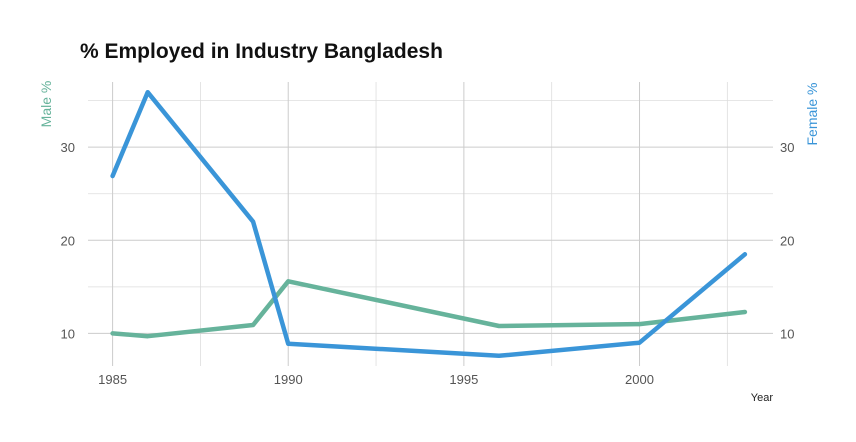  What do you see at coordinates (762, 398) in the screenshot?
I see `x-axis-label: Year` at bounding box center [762, 398].